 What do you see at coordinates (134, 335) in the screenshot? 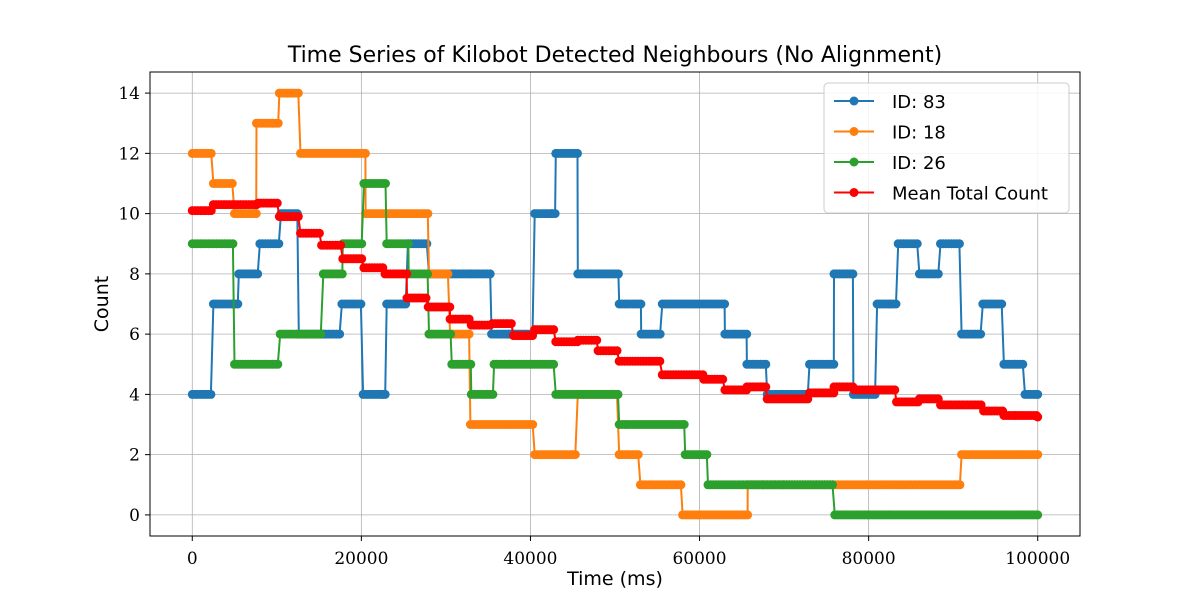
I see `y-tick-label: 6` at bounding box center [134, 335].